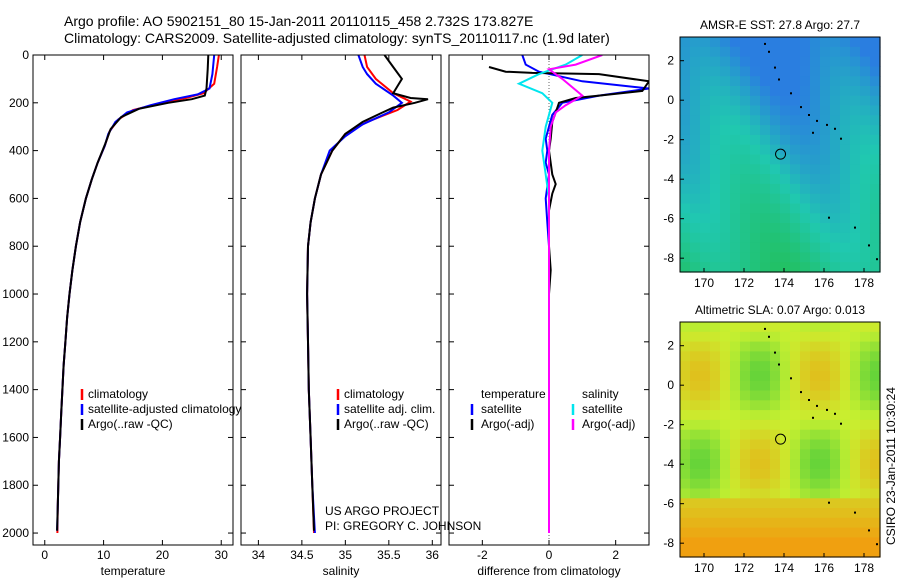 The width and height of the screenshot is (900, 580). I want to click on depth-tick-label: 1600, so click(15, 437).